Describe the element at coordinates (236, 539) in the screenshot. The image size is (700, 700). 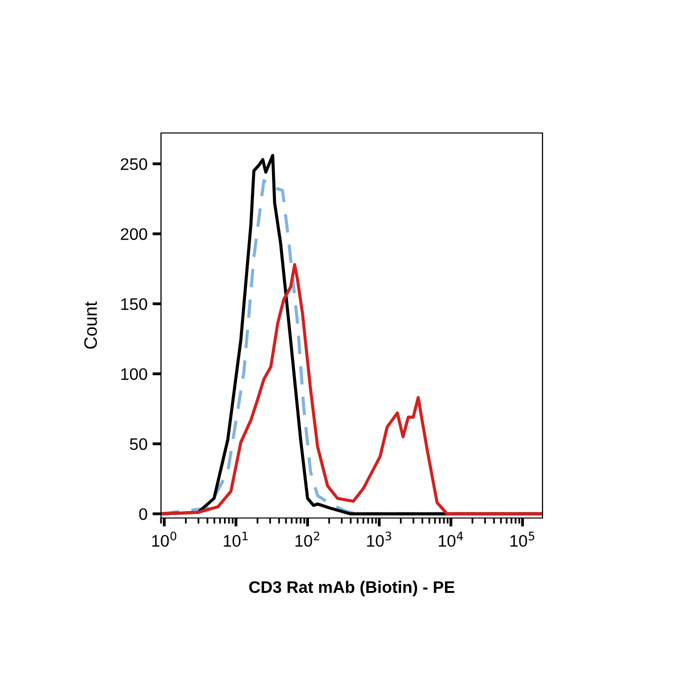
I see `x-tick-label: 10$^{1}$` at that location.